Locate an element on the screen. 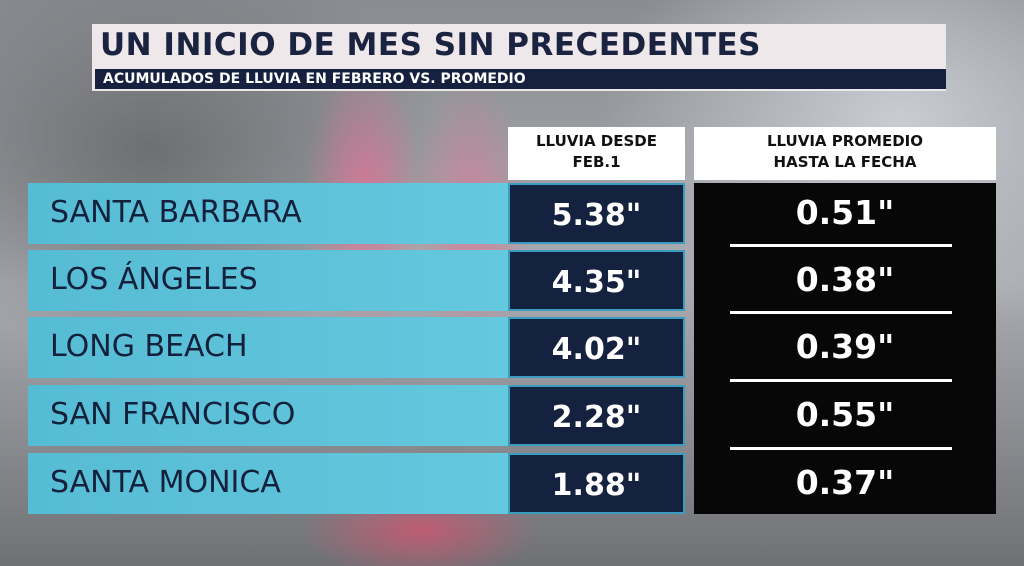 This screenshot has width=1024, height=566. average-rain-value: 0.38" is located at coordinates (845, 279).